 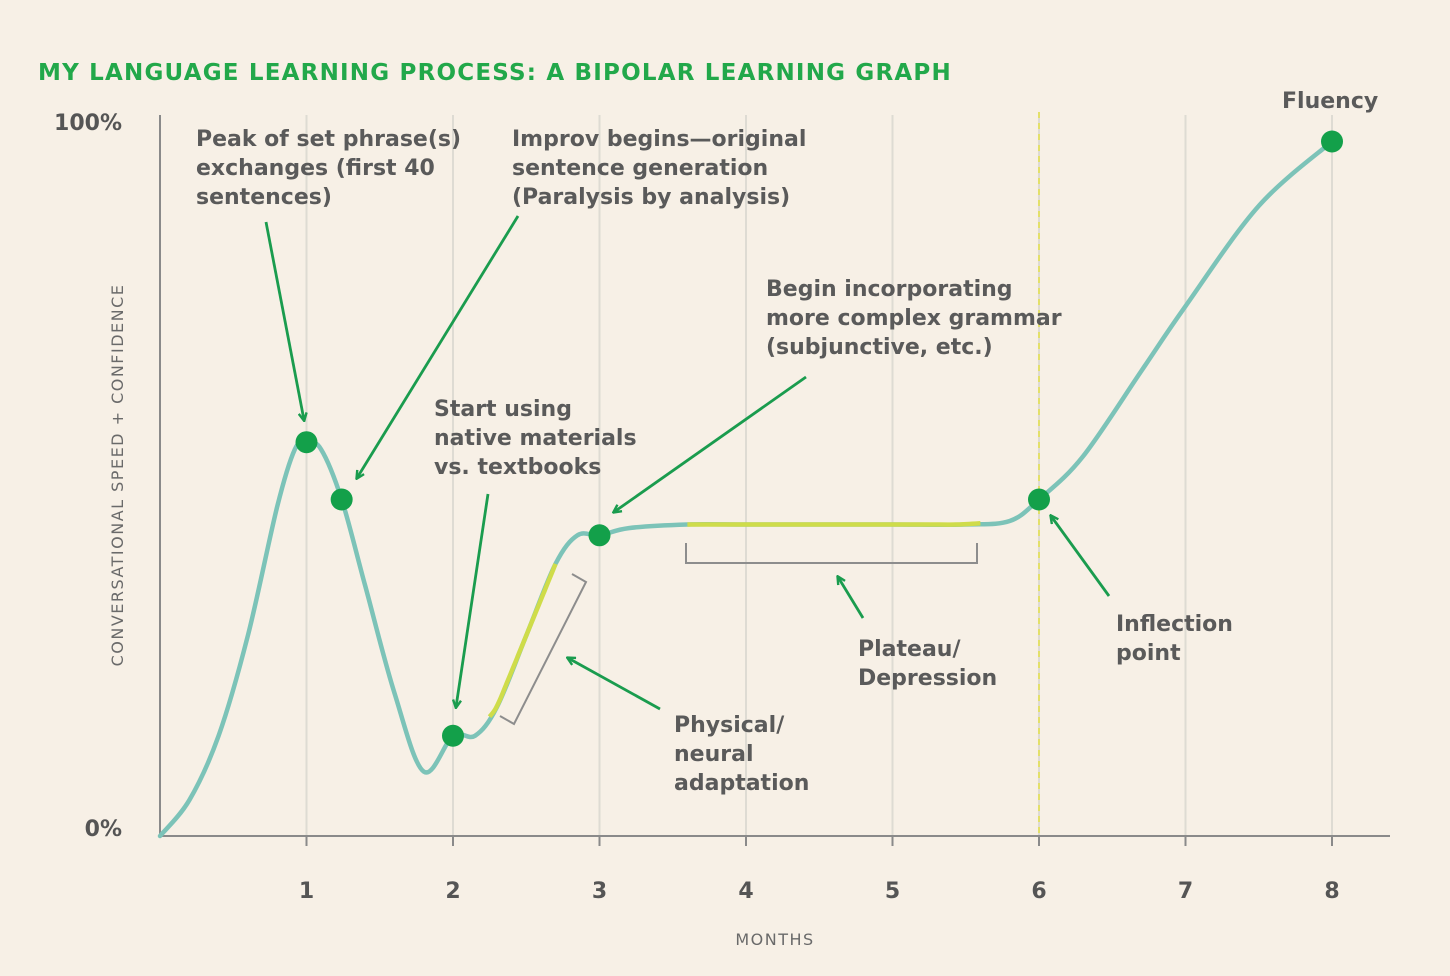 I want to click on annotation-fluency: Fluency, so click(x=1330, y=101).